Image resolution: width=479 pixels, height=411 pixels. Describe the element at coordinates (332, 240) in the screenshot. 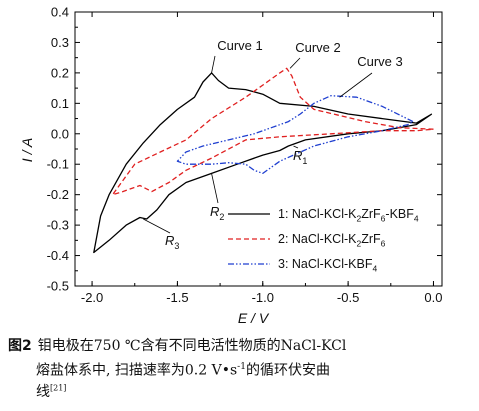

I see `legend-label-2: 2: NaCl-KCl-K2ZrF6` at that location.